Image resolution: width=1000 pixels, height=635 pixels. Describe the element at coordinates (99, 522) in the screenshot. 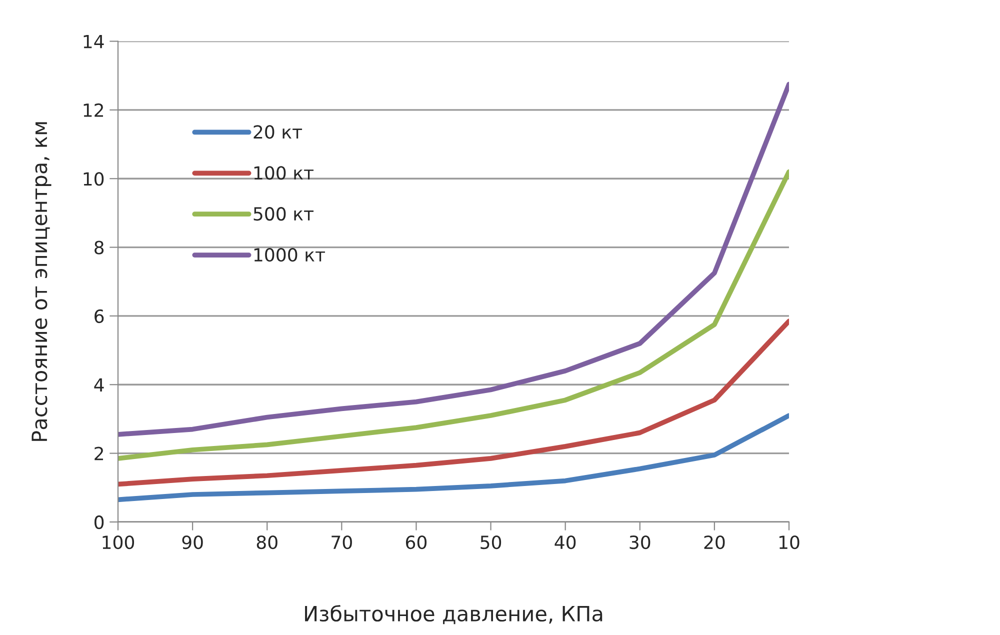

I see `y-tick-label: 0` at that location.